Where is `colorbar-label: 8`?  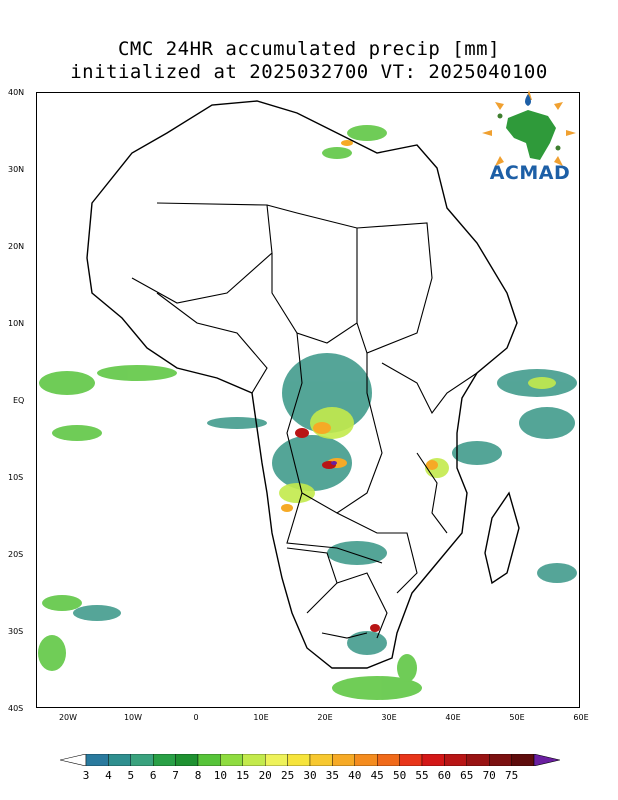
colorbar-label: 8 is located at coordinates (198, 775).